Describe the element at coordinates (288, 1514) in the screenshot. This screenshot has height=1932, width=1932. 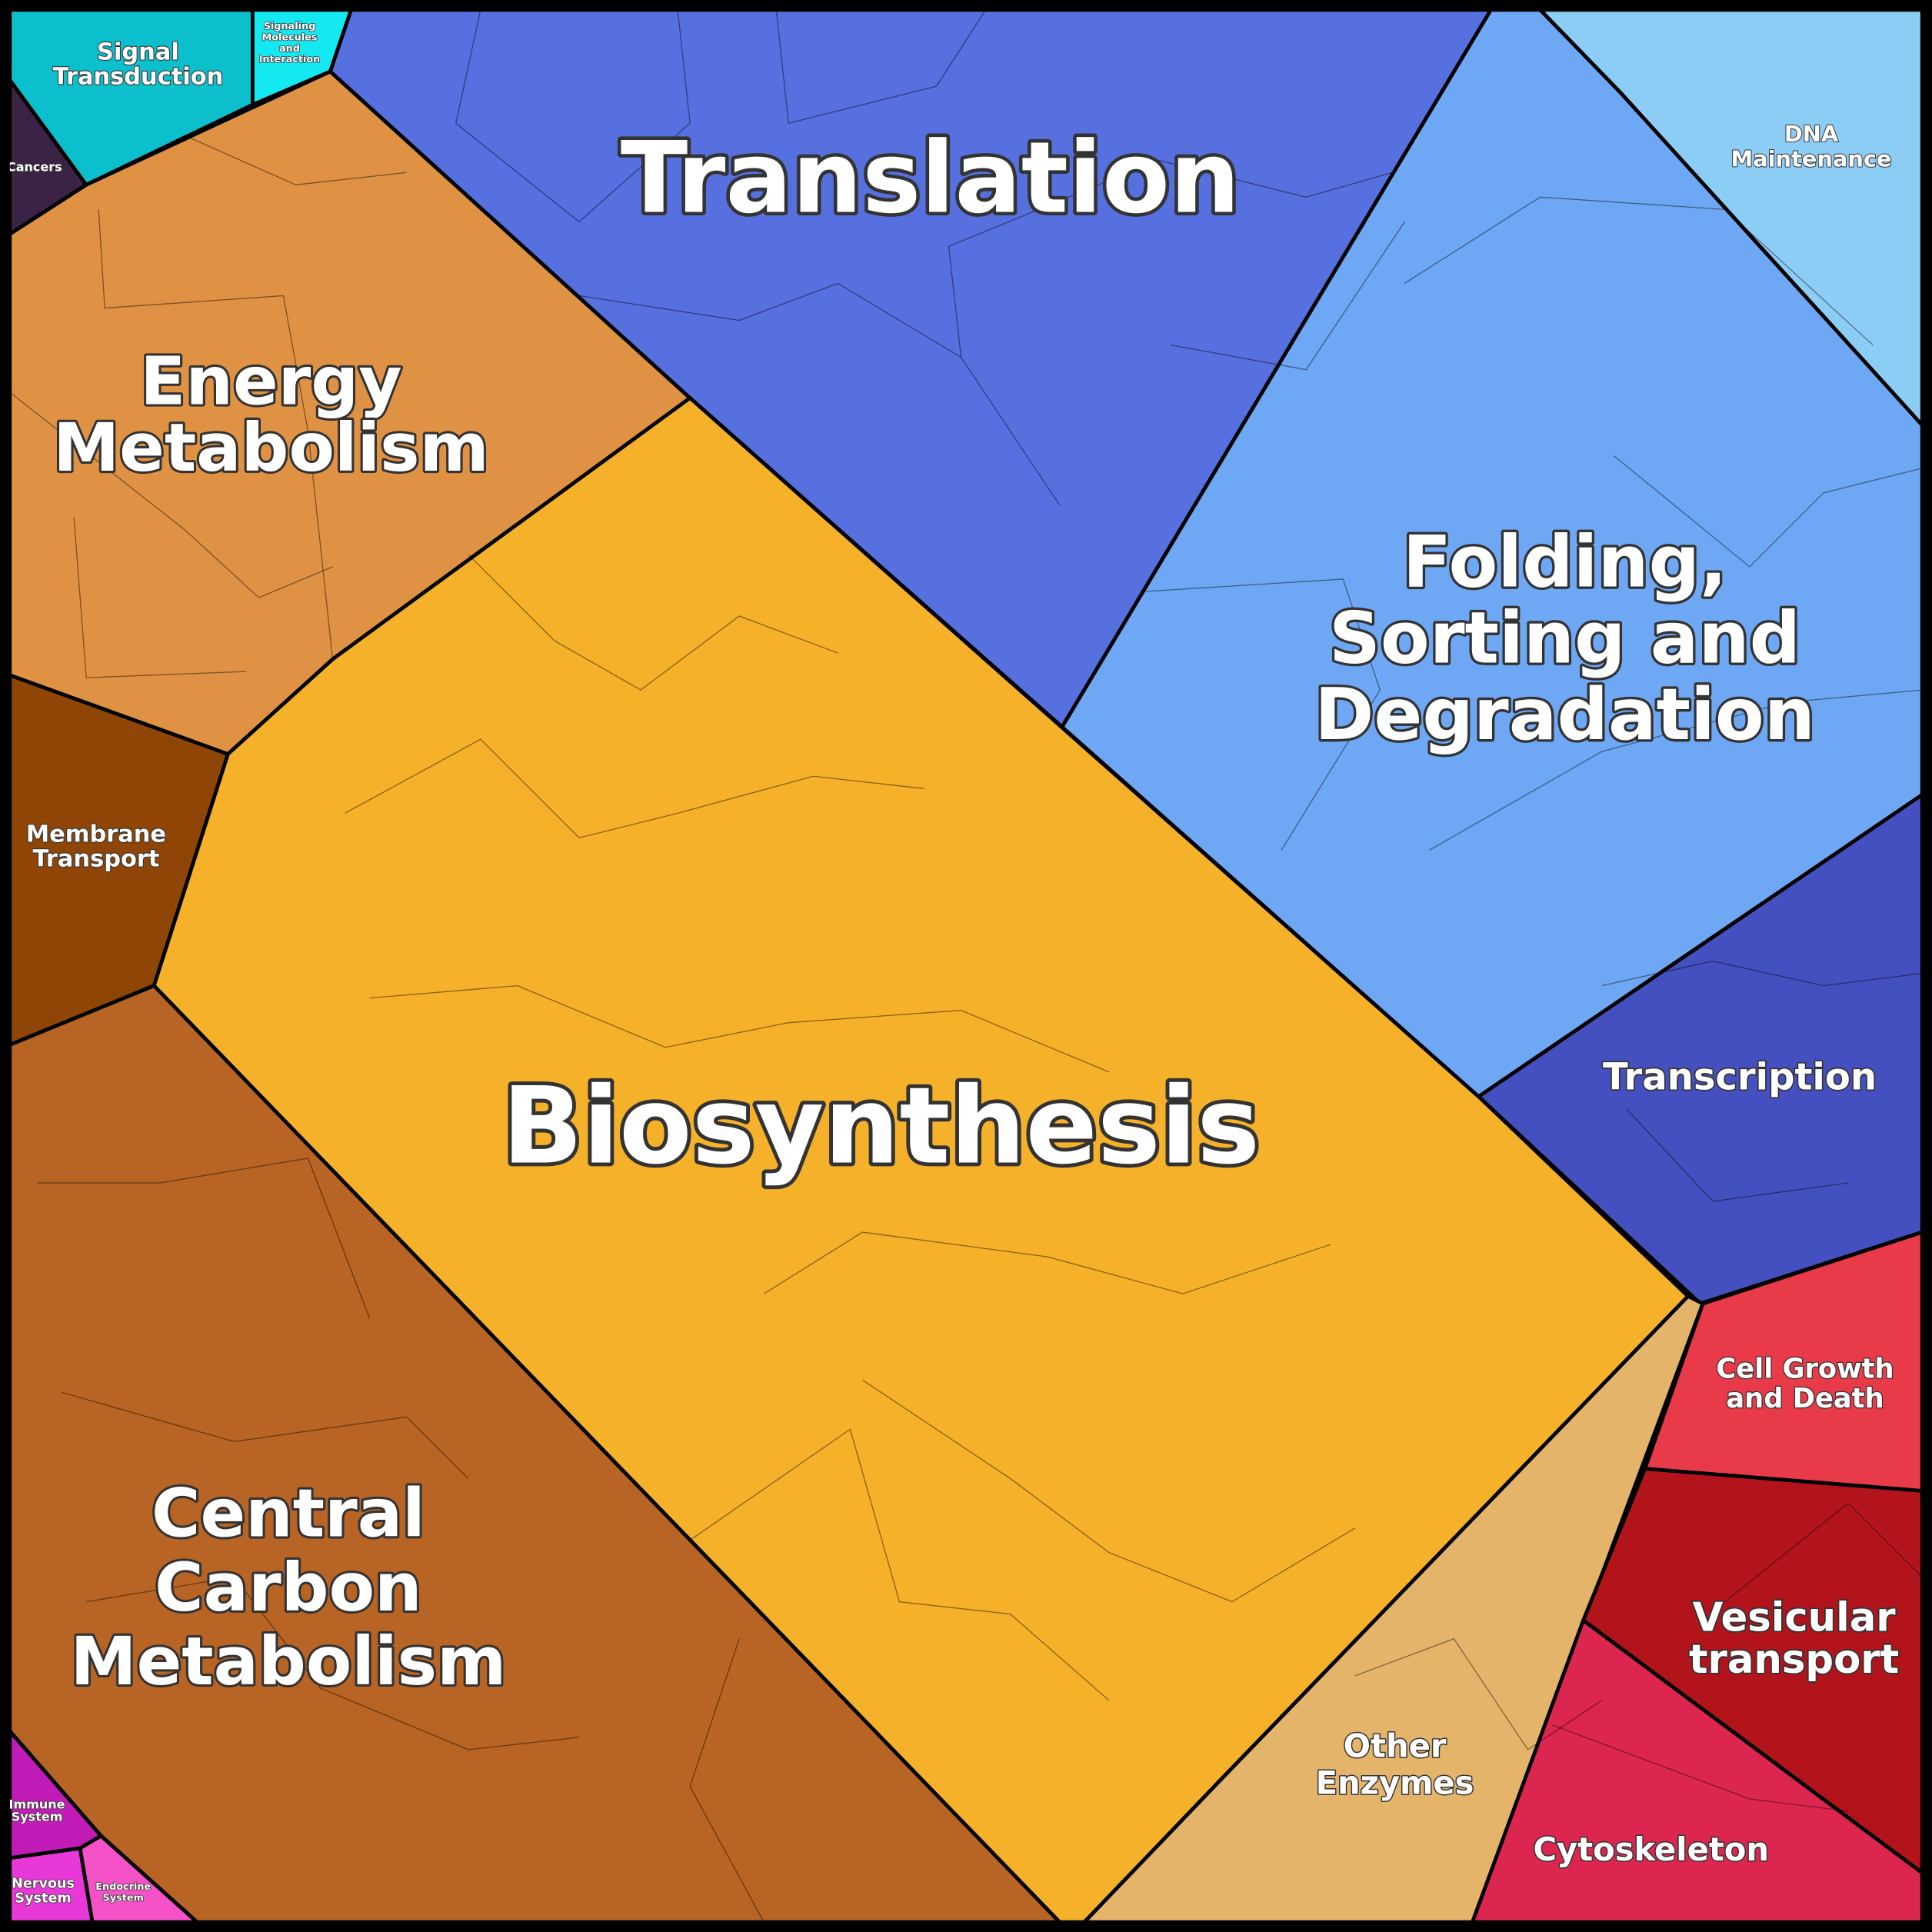
I see `region-label: Central` at that location.